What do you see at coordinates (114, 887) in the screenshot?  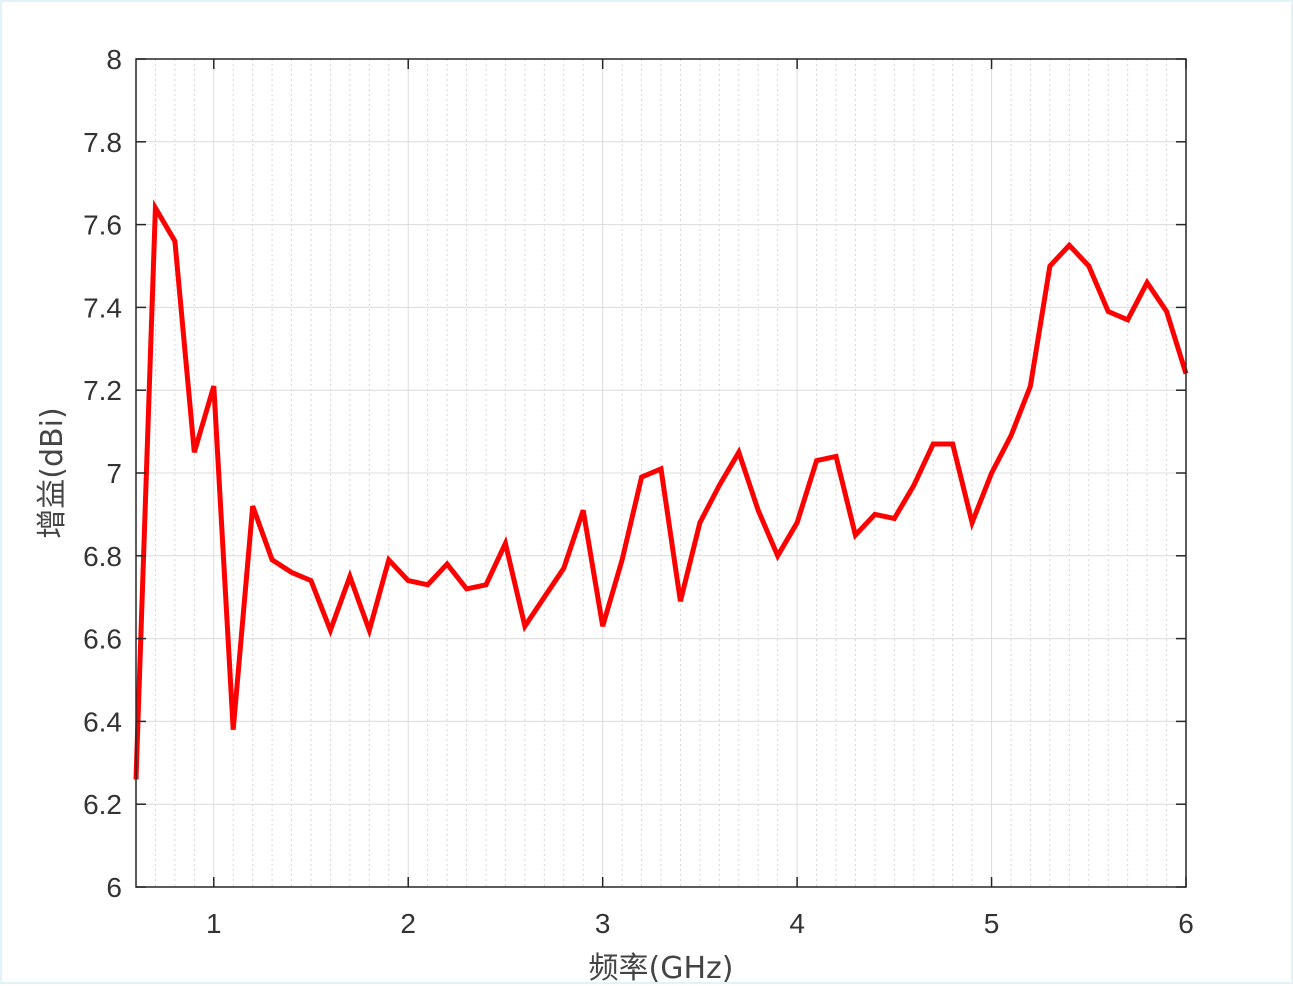 I see `y-tick-label: 6` at bounding box center [114, 887].